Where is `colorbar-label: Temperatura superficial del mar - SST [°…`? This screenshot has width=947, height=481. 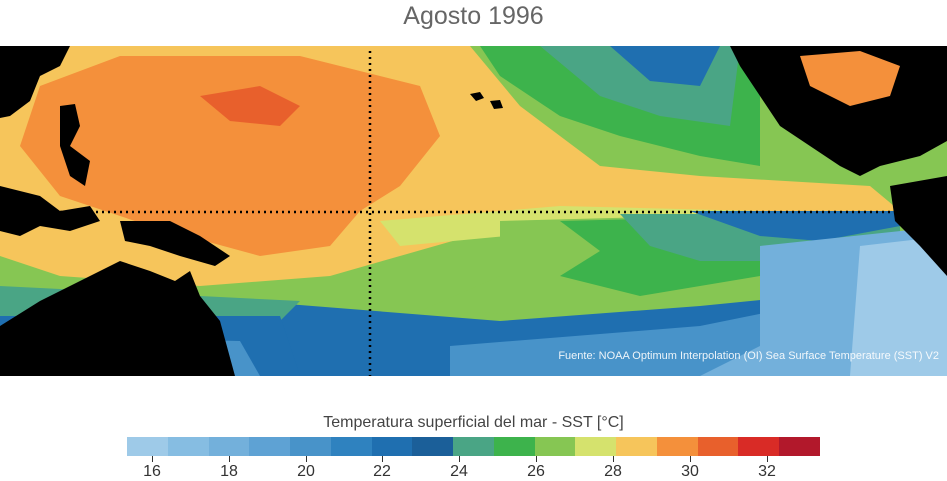
colorbar-label: Temperatura superficial del mar - SST [°… is located at coordinates (473, 422).